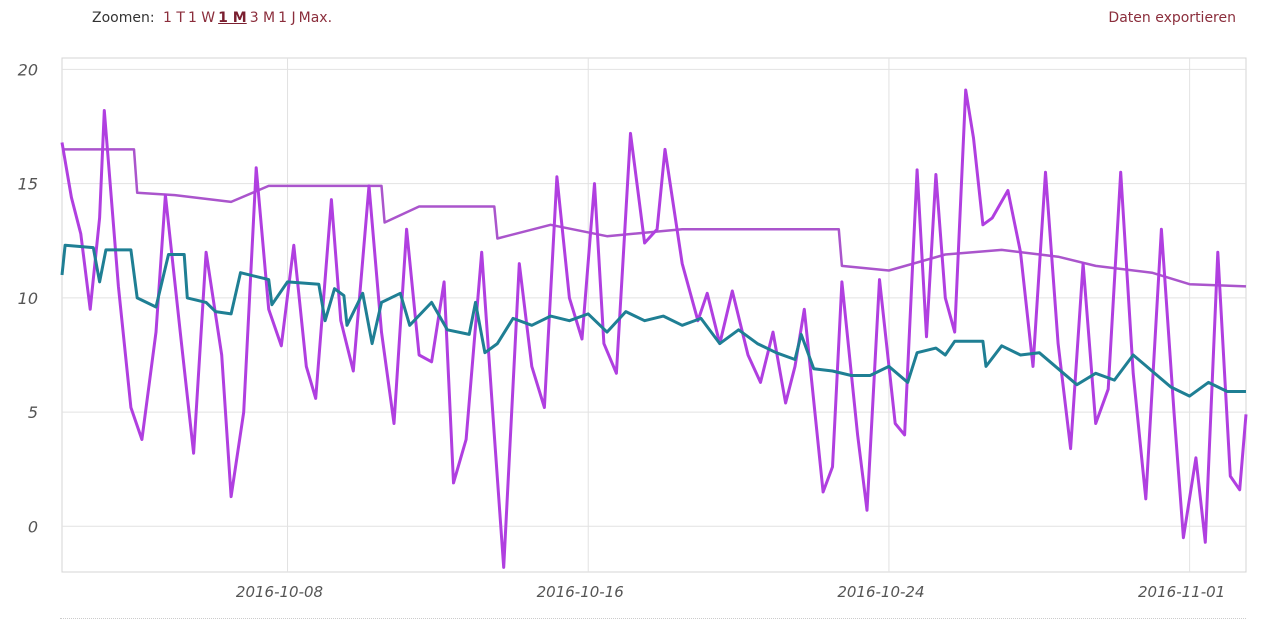 This screenshot has width=1280, height=630. Describe the element at coordinates (730, 592) in the screenshot. I see `x-axis-ticks: 2016-10-08 2016-10-16 2016-10-24 2016-11-01` at that location.